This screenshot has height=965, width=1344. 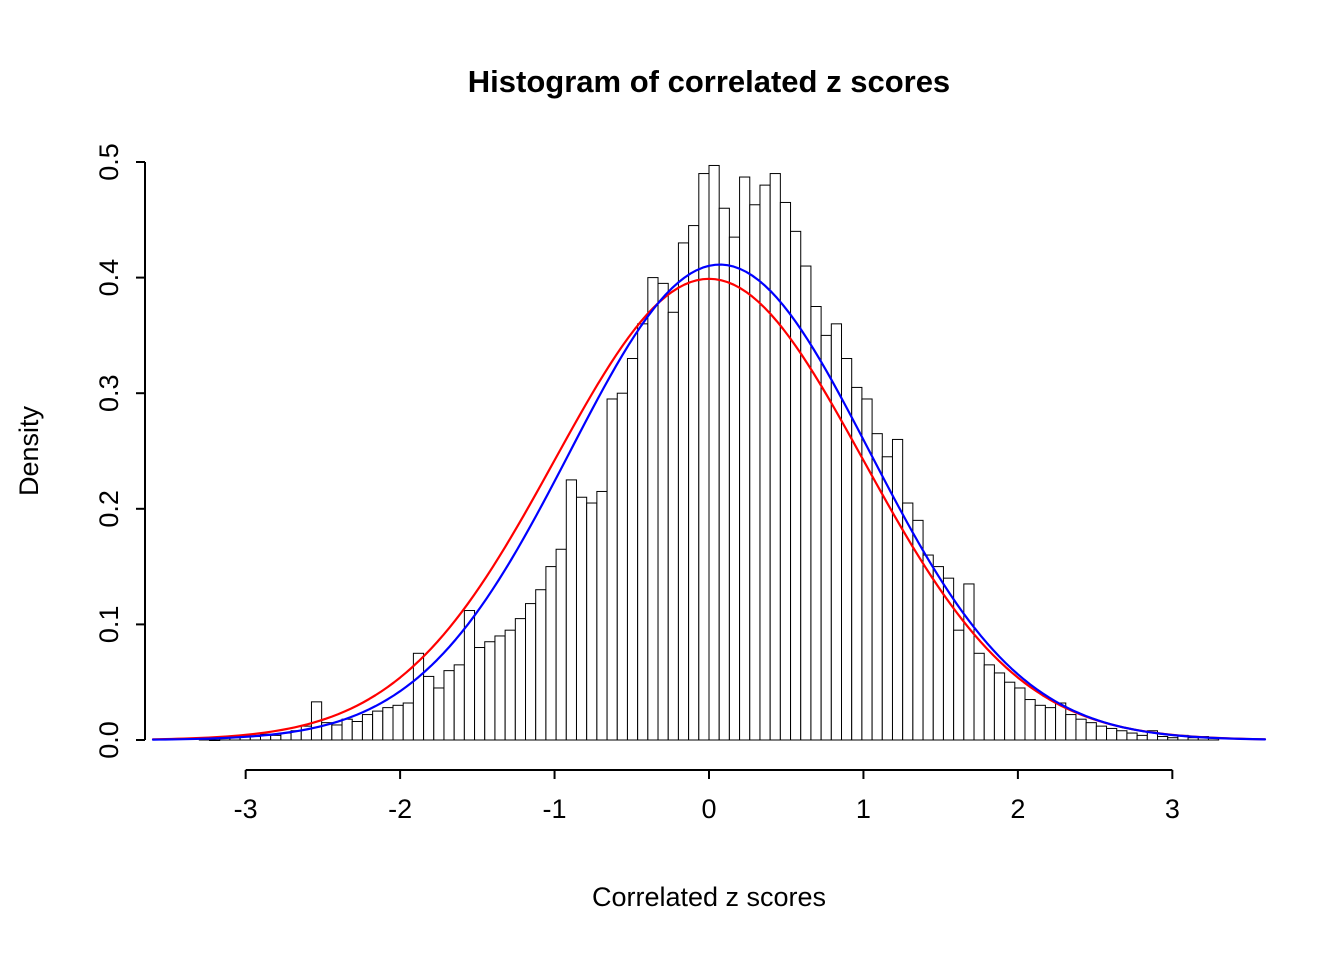 What do you see at coordinates (109, 162) in the screenshot?
I see `y-tick-label: 0.5` at bounding box center [109, 162].